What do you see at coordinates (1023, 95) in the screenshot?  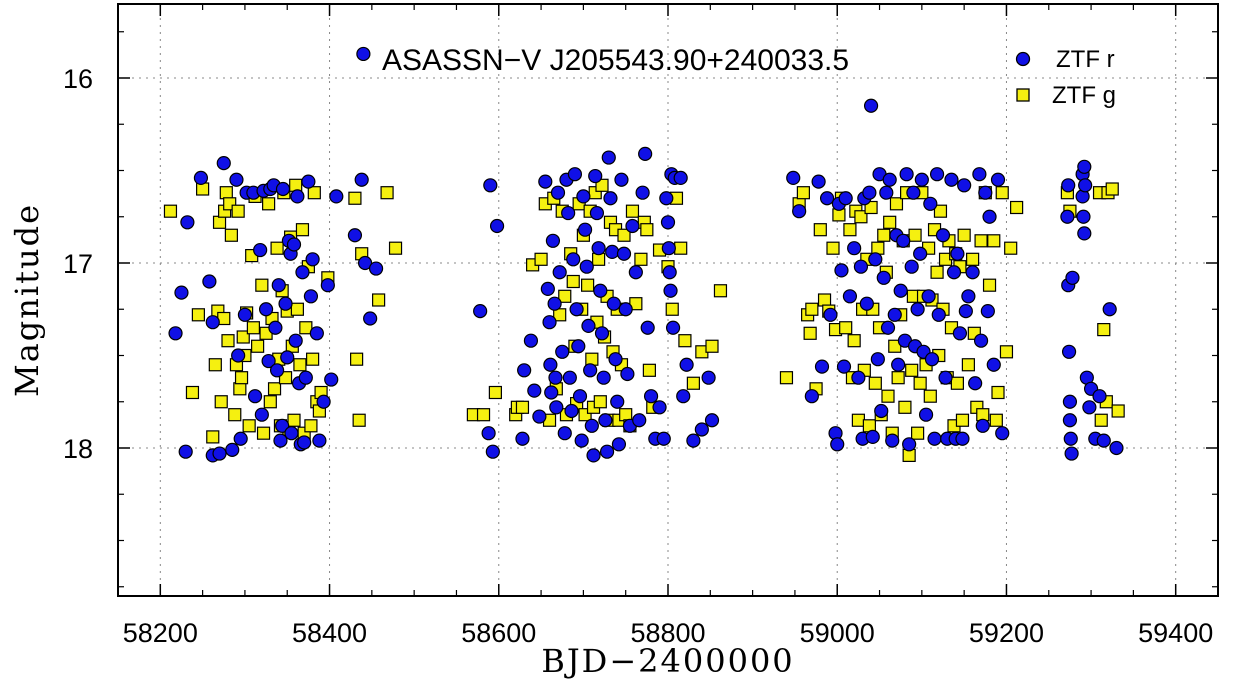 I see `legend-marker-ztf-g` at bounding box center [1023, 95].